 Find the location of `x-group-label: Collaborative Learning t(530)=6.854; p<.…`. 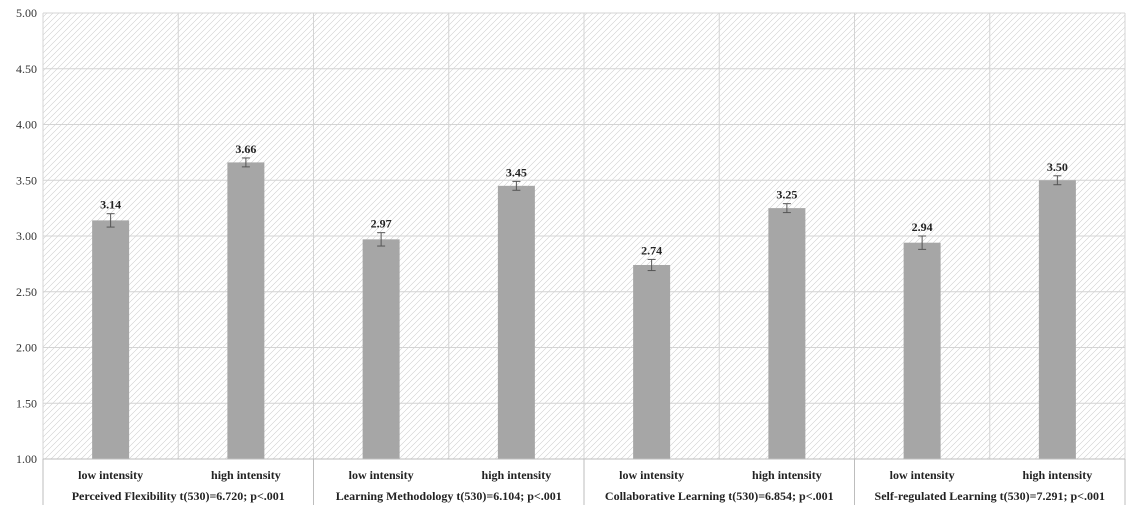

x-group-label: Collaborative Learning t(530)=6.854; p<.… is located at coordinates (719, 496).